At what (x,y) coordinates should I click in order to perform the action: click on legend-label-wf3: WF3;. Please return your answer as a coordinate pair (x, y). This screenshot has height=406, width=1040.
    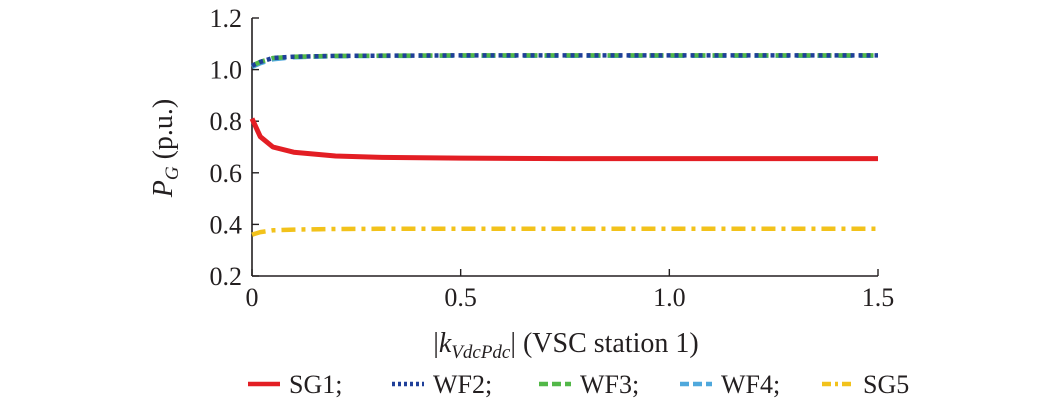
    Looking at the image, I should click on (609, 384).